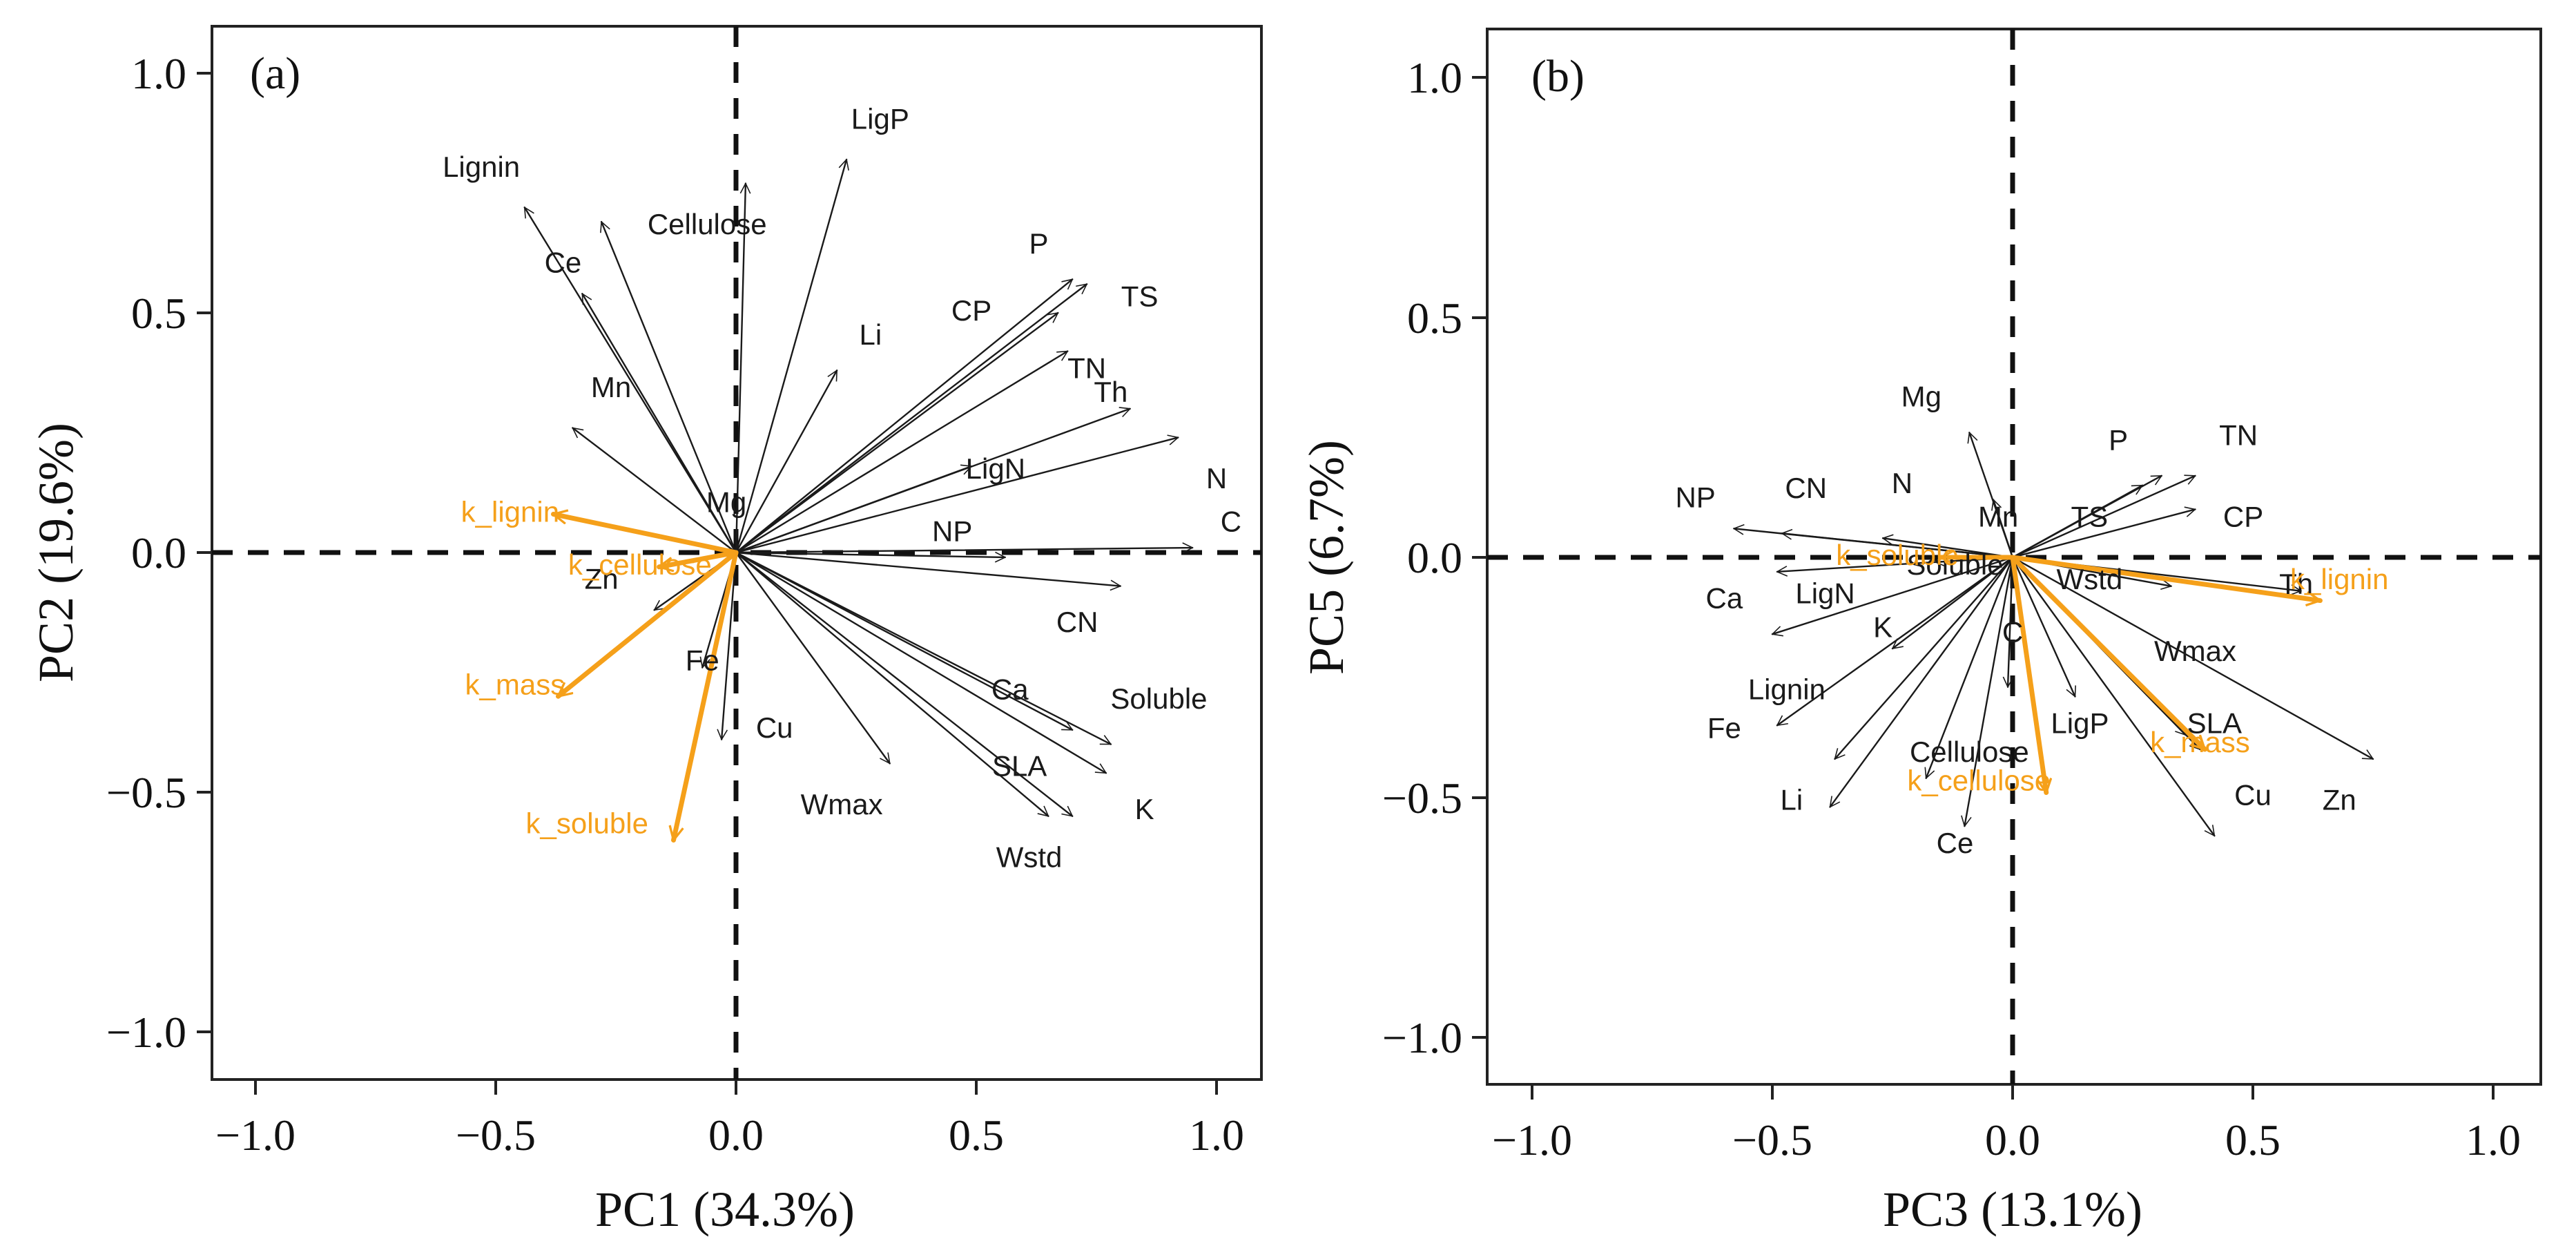  Describe the element at coordinates (510, 512) in the screenshot. I see `panel-a-vector-label-k-lignin: k_lignin` at that location.